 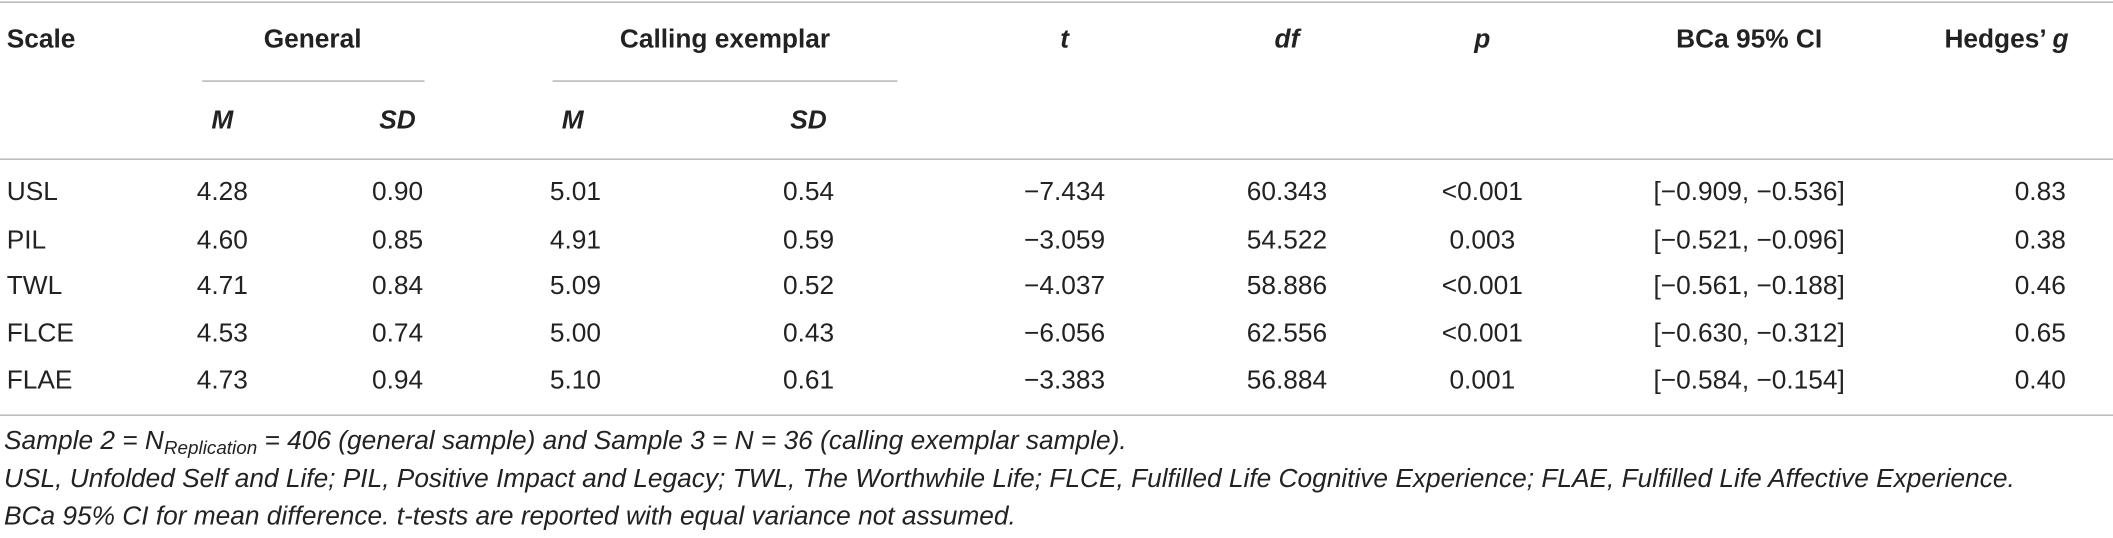 I want to click on cell: 5.01, so click(x=575, y=191).